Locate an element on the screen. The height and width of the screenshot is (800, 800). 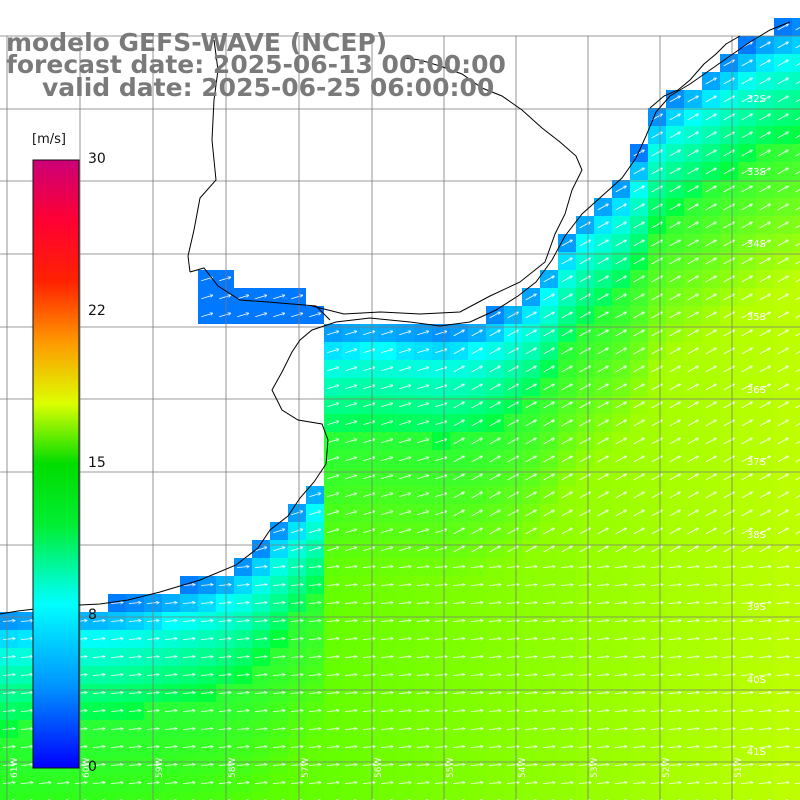
colorbar-gradient is located at coordinates (56, 464).